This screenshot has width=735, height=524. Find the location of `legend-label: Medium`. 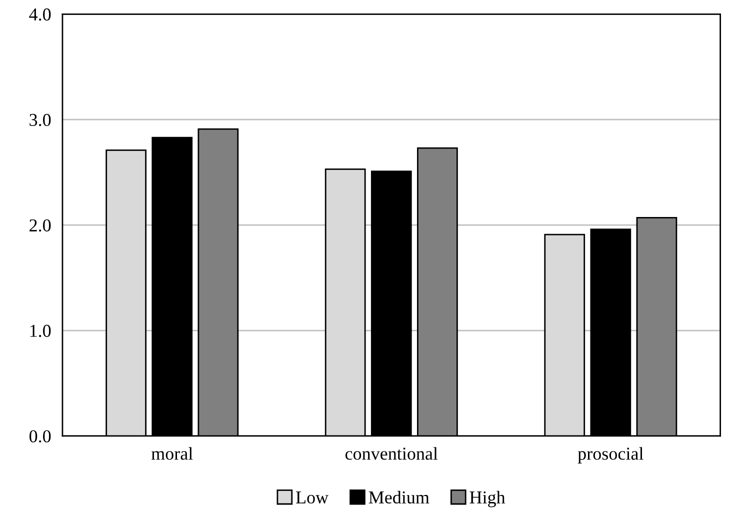

legend-label: Medium is located at coordinates (399, 497).